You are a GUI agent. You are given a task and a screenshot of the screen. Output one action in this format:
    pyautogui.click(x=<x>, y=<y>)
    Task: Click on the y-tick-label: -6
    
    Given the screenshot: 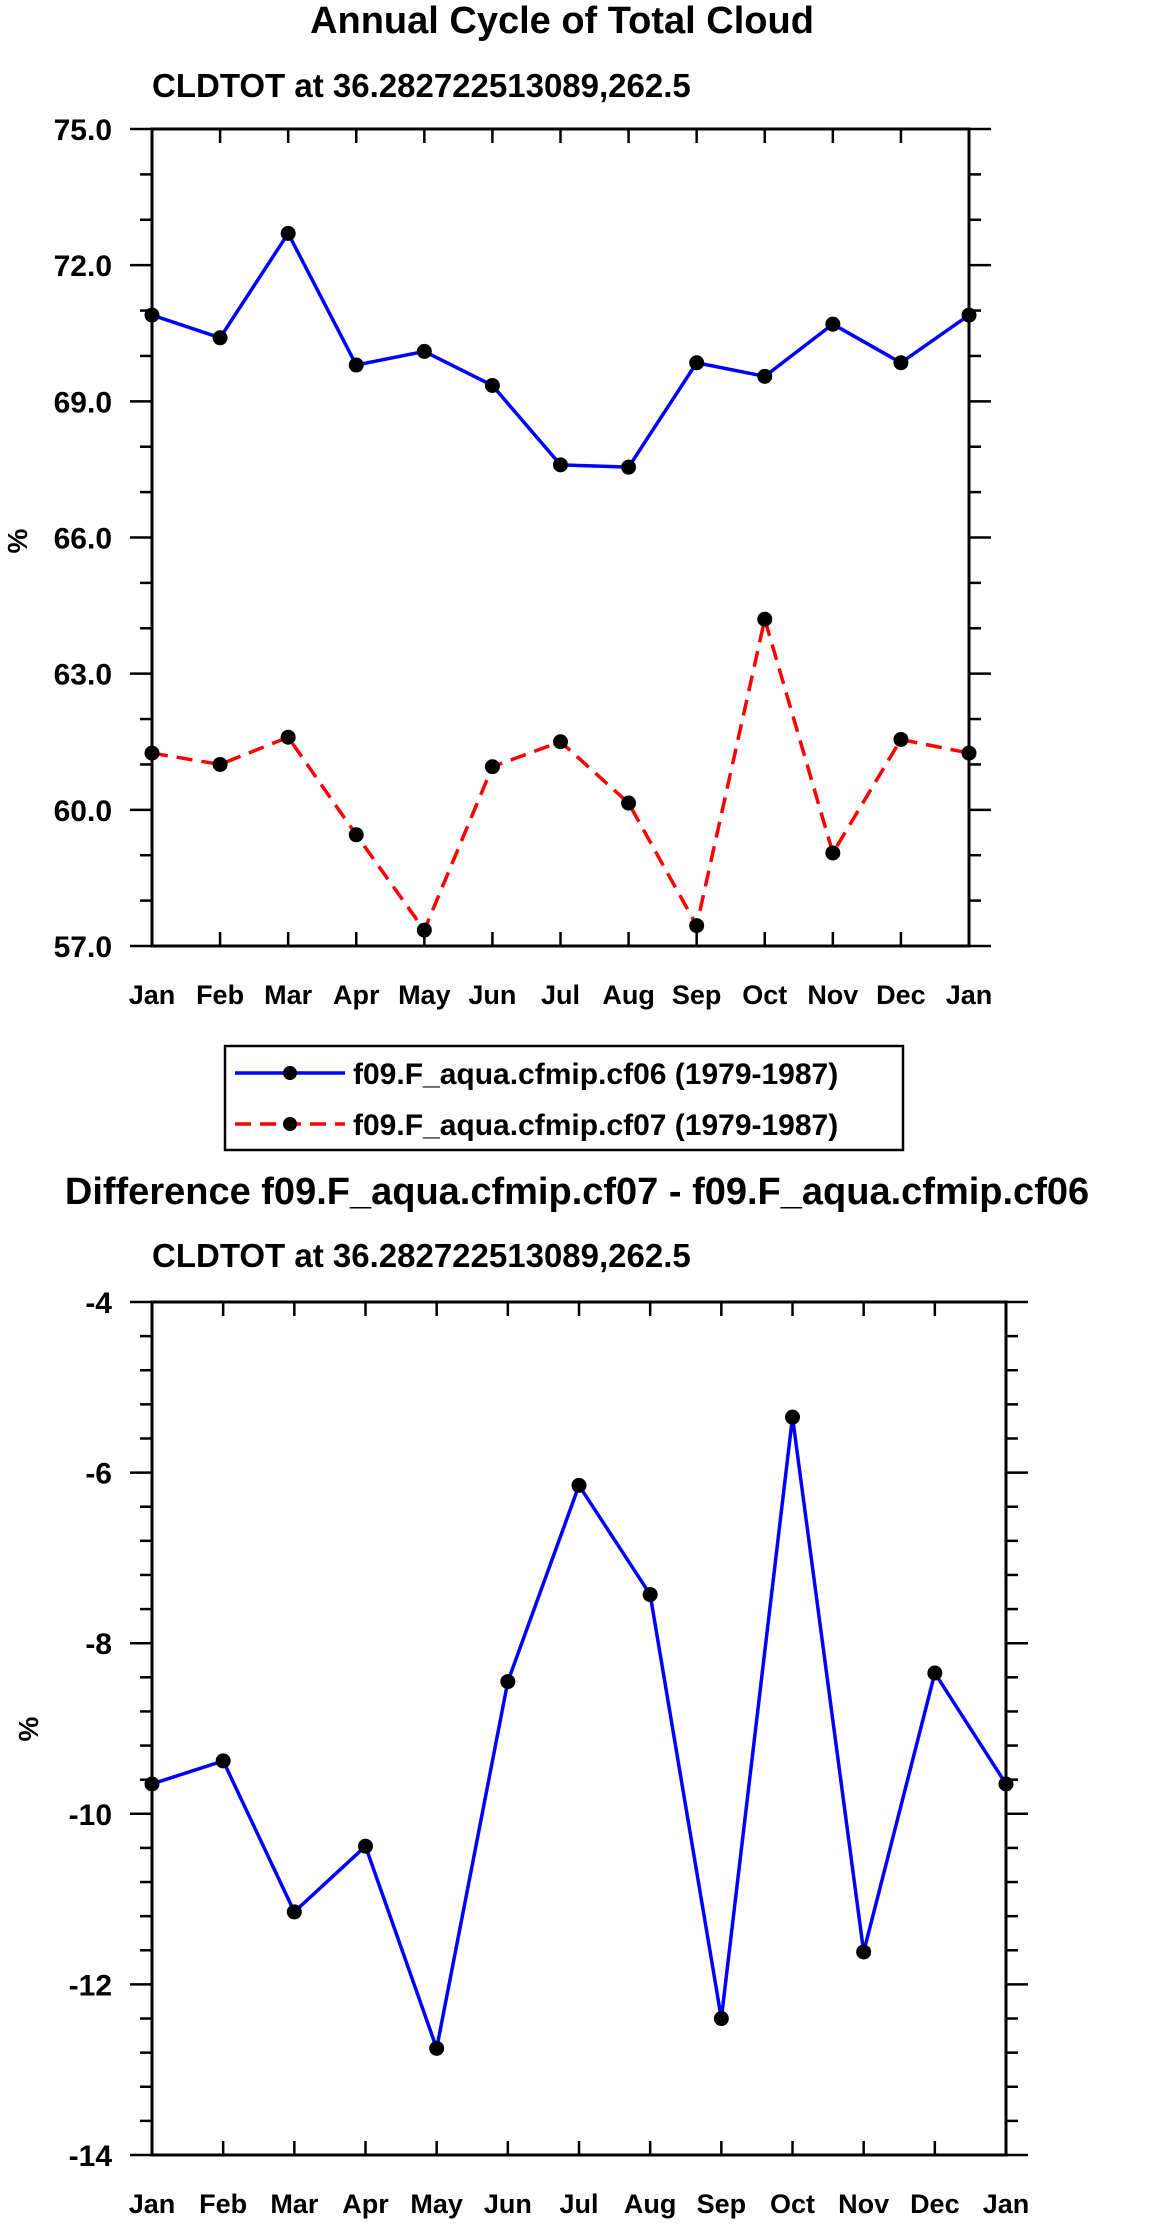 What is the action you would take?
    pyautogui.click(x=98, y=1474)
    